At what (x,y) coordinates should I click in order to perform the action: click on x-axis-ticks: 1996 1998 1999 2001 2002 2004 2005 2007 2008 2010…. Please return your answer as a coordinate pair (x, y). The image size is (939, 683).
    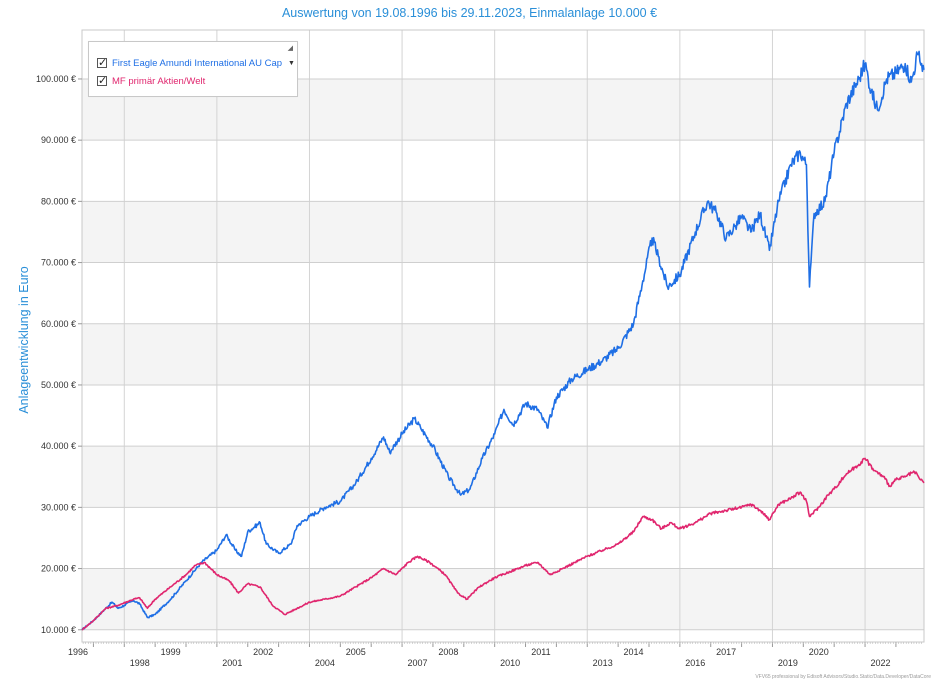
    Looking at the image, I should click on (495, 655).